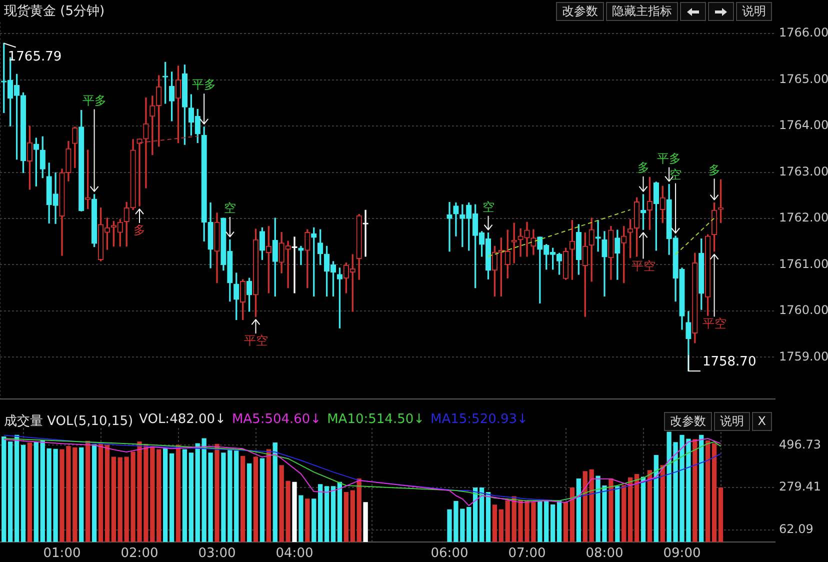  What do you see at coordinates (800, 487) in the screenshot?
I see `y-tick-label: 279.41` at bounding box center [800, 487].